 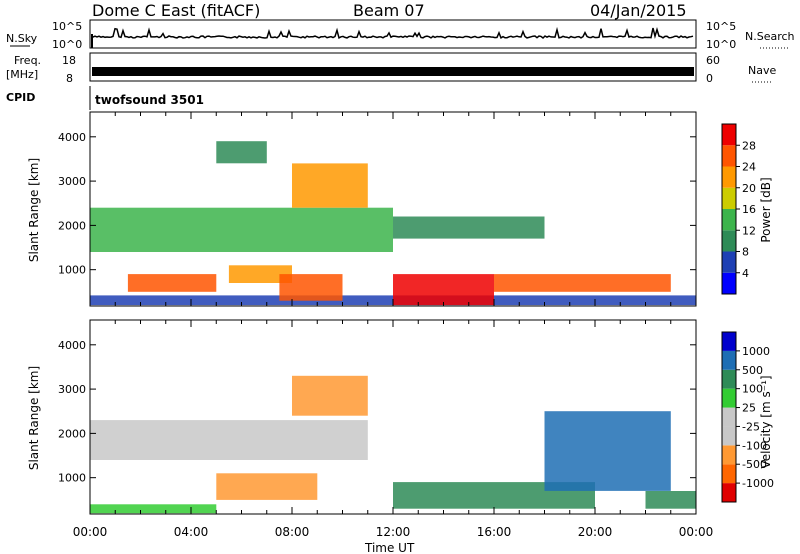 I want to click on nsky-trace, so click(x=393, y=33).